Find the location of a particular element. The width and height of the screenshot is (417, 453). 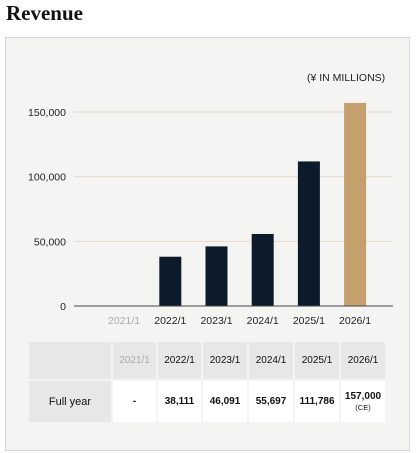

table-cell-2026: 157,000 (CE) is located at coordinates (362, 400).